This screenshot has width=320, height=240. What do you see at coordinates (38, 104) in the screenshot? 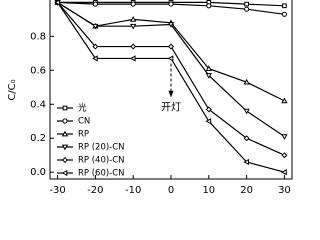
I see `y-tick-label: 0.4` at bounding box center [38, 104].